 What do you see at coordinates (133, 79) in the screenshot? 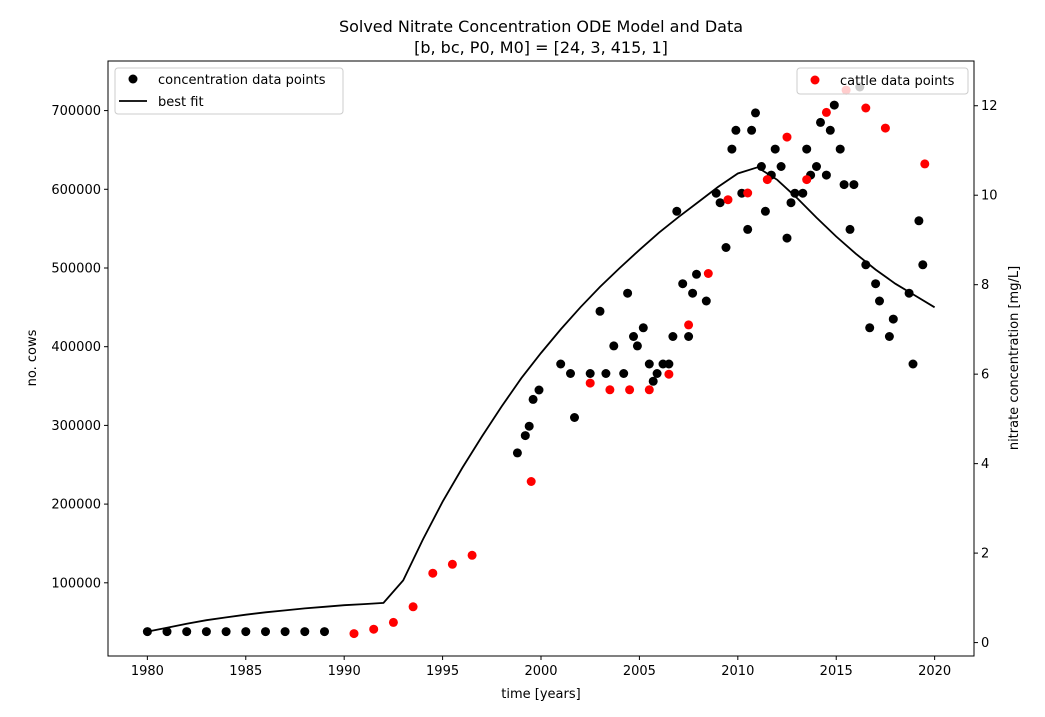
I see `legend-concentration-marker` at bounding box center [133, 79].